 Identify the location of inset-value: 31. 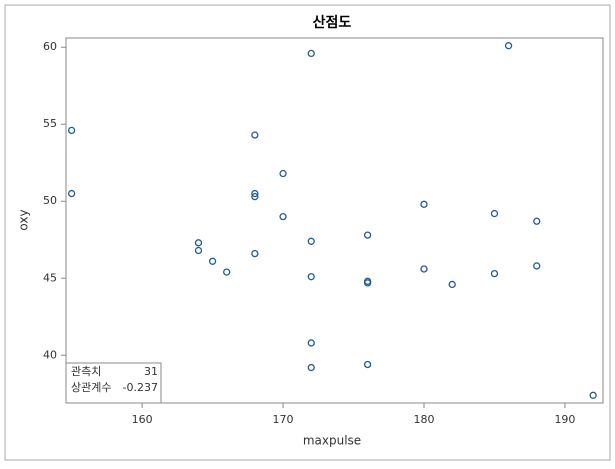
(151, 371).